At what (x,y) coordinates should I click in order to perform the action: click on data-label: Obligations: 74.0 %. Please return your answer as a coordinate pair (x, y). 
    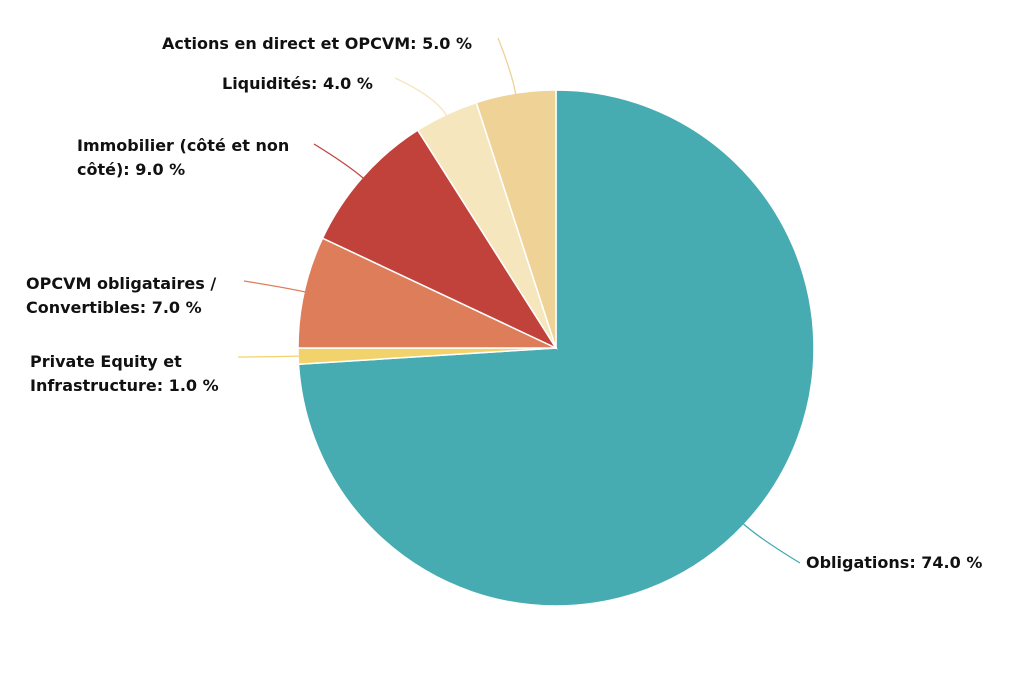
    Looking at the image, I should click on (894, 562).